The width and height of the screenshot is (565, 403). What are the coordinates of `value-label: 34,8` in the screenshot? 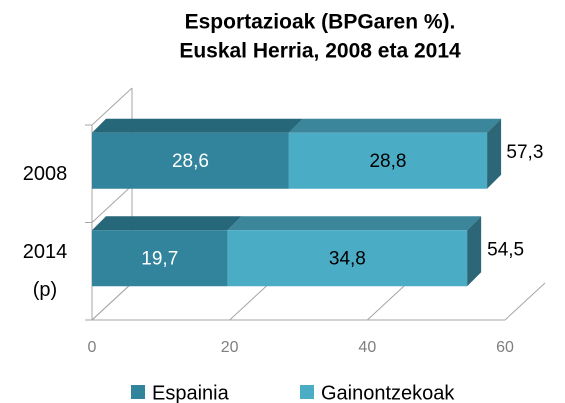 It's located at (347, 258).